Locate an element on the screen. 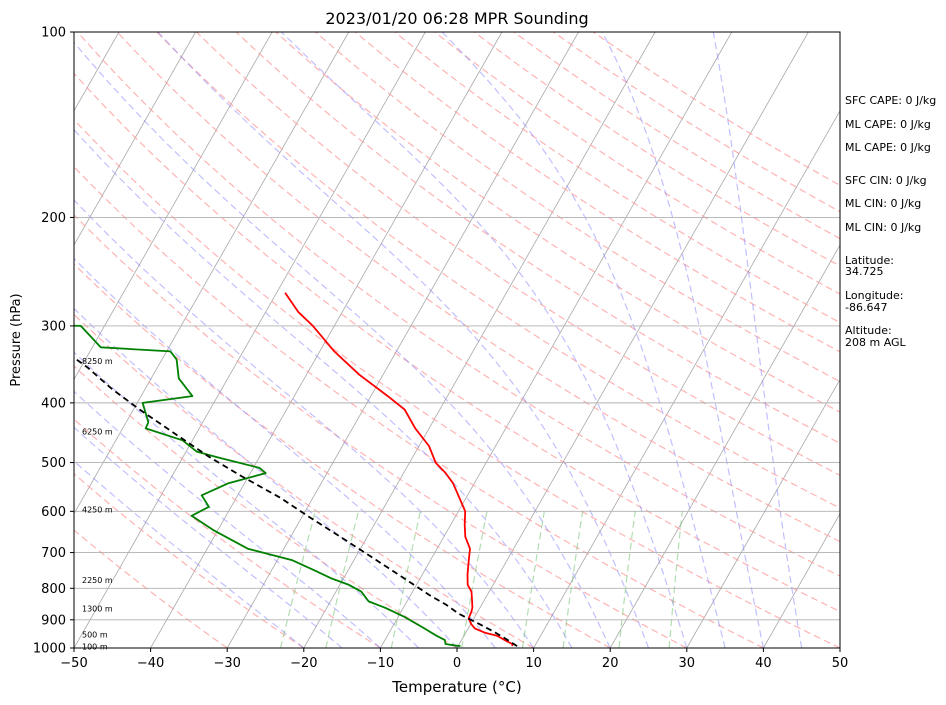 This screenshot has width=946, height=705. x-axis-label: Temperature (°C) is located at coordinates (456, 687).